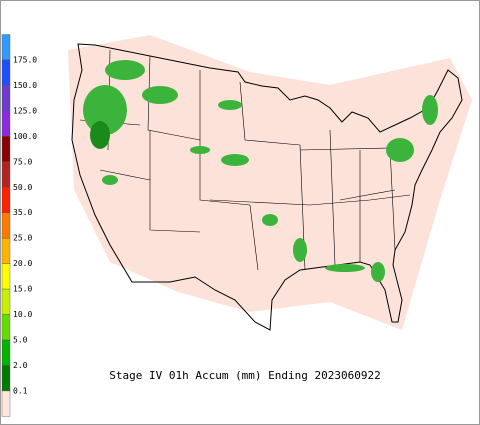 The height and width of the screenshot is (425, 480). What do you see at coordinates (25, 110) in the screenshot?
I see `legend-label: 125.0` at bounding box center [25, 110].